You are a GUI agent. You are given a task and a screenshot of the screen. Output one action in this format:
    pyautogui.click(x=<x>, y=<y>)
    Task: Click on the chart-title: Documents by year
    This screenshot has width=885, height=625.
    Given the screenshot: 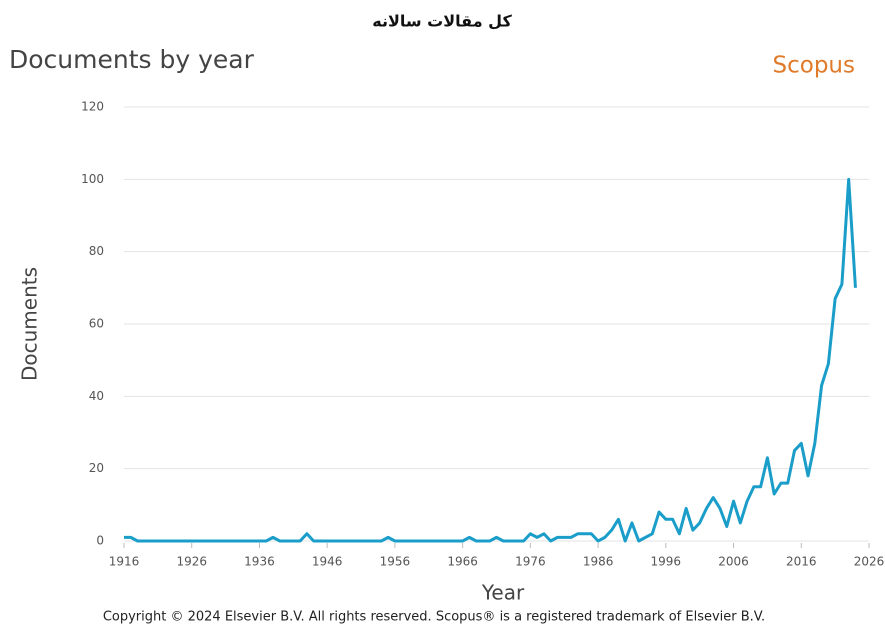 What is the action you would take?
    pyautogui.click(x=132, y=59)
    